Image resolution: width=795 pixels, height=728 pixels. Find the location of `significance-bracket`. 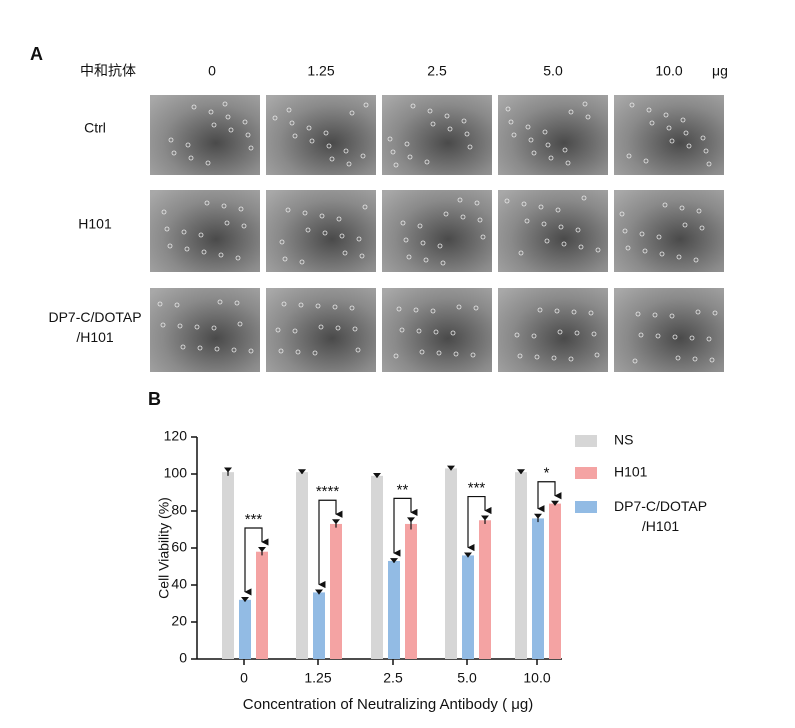

significance-bracket is located at coordinates (256, 561).